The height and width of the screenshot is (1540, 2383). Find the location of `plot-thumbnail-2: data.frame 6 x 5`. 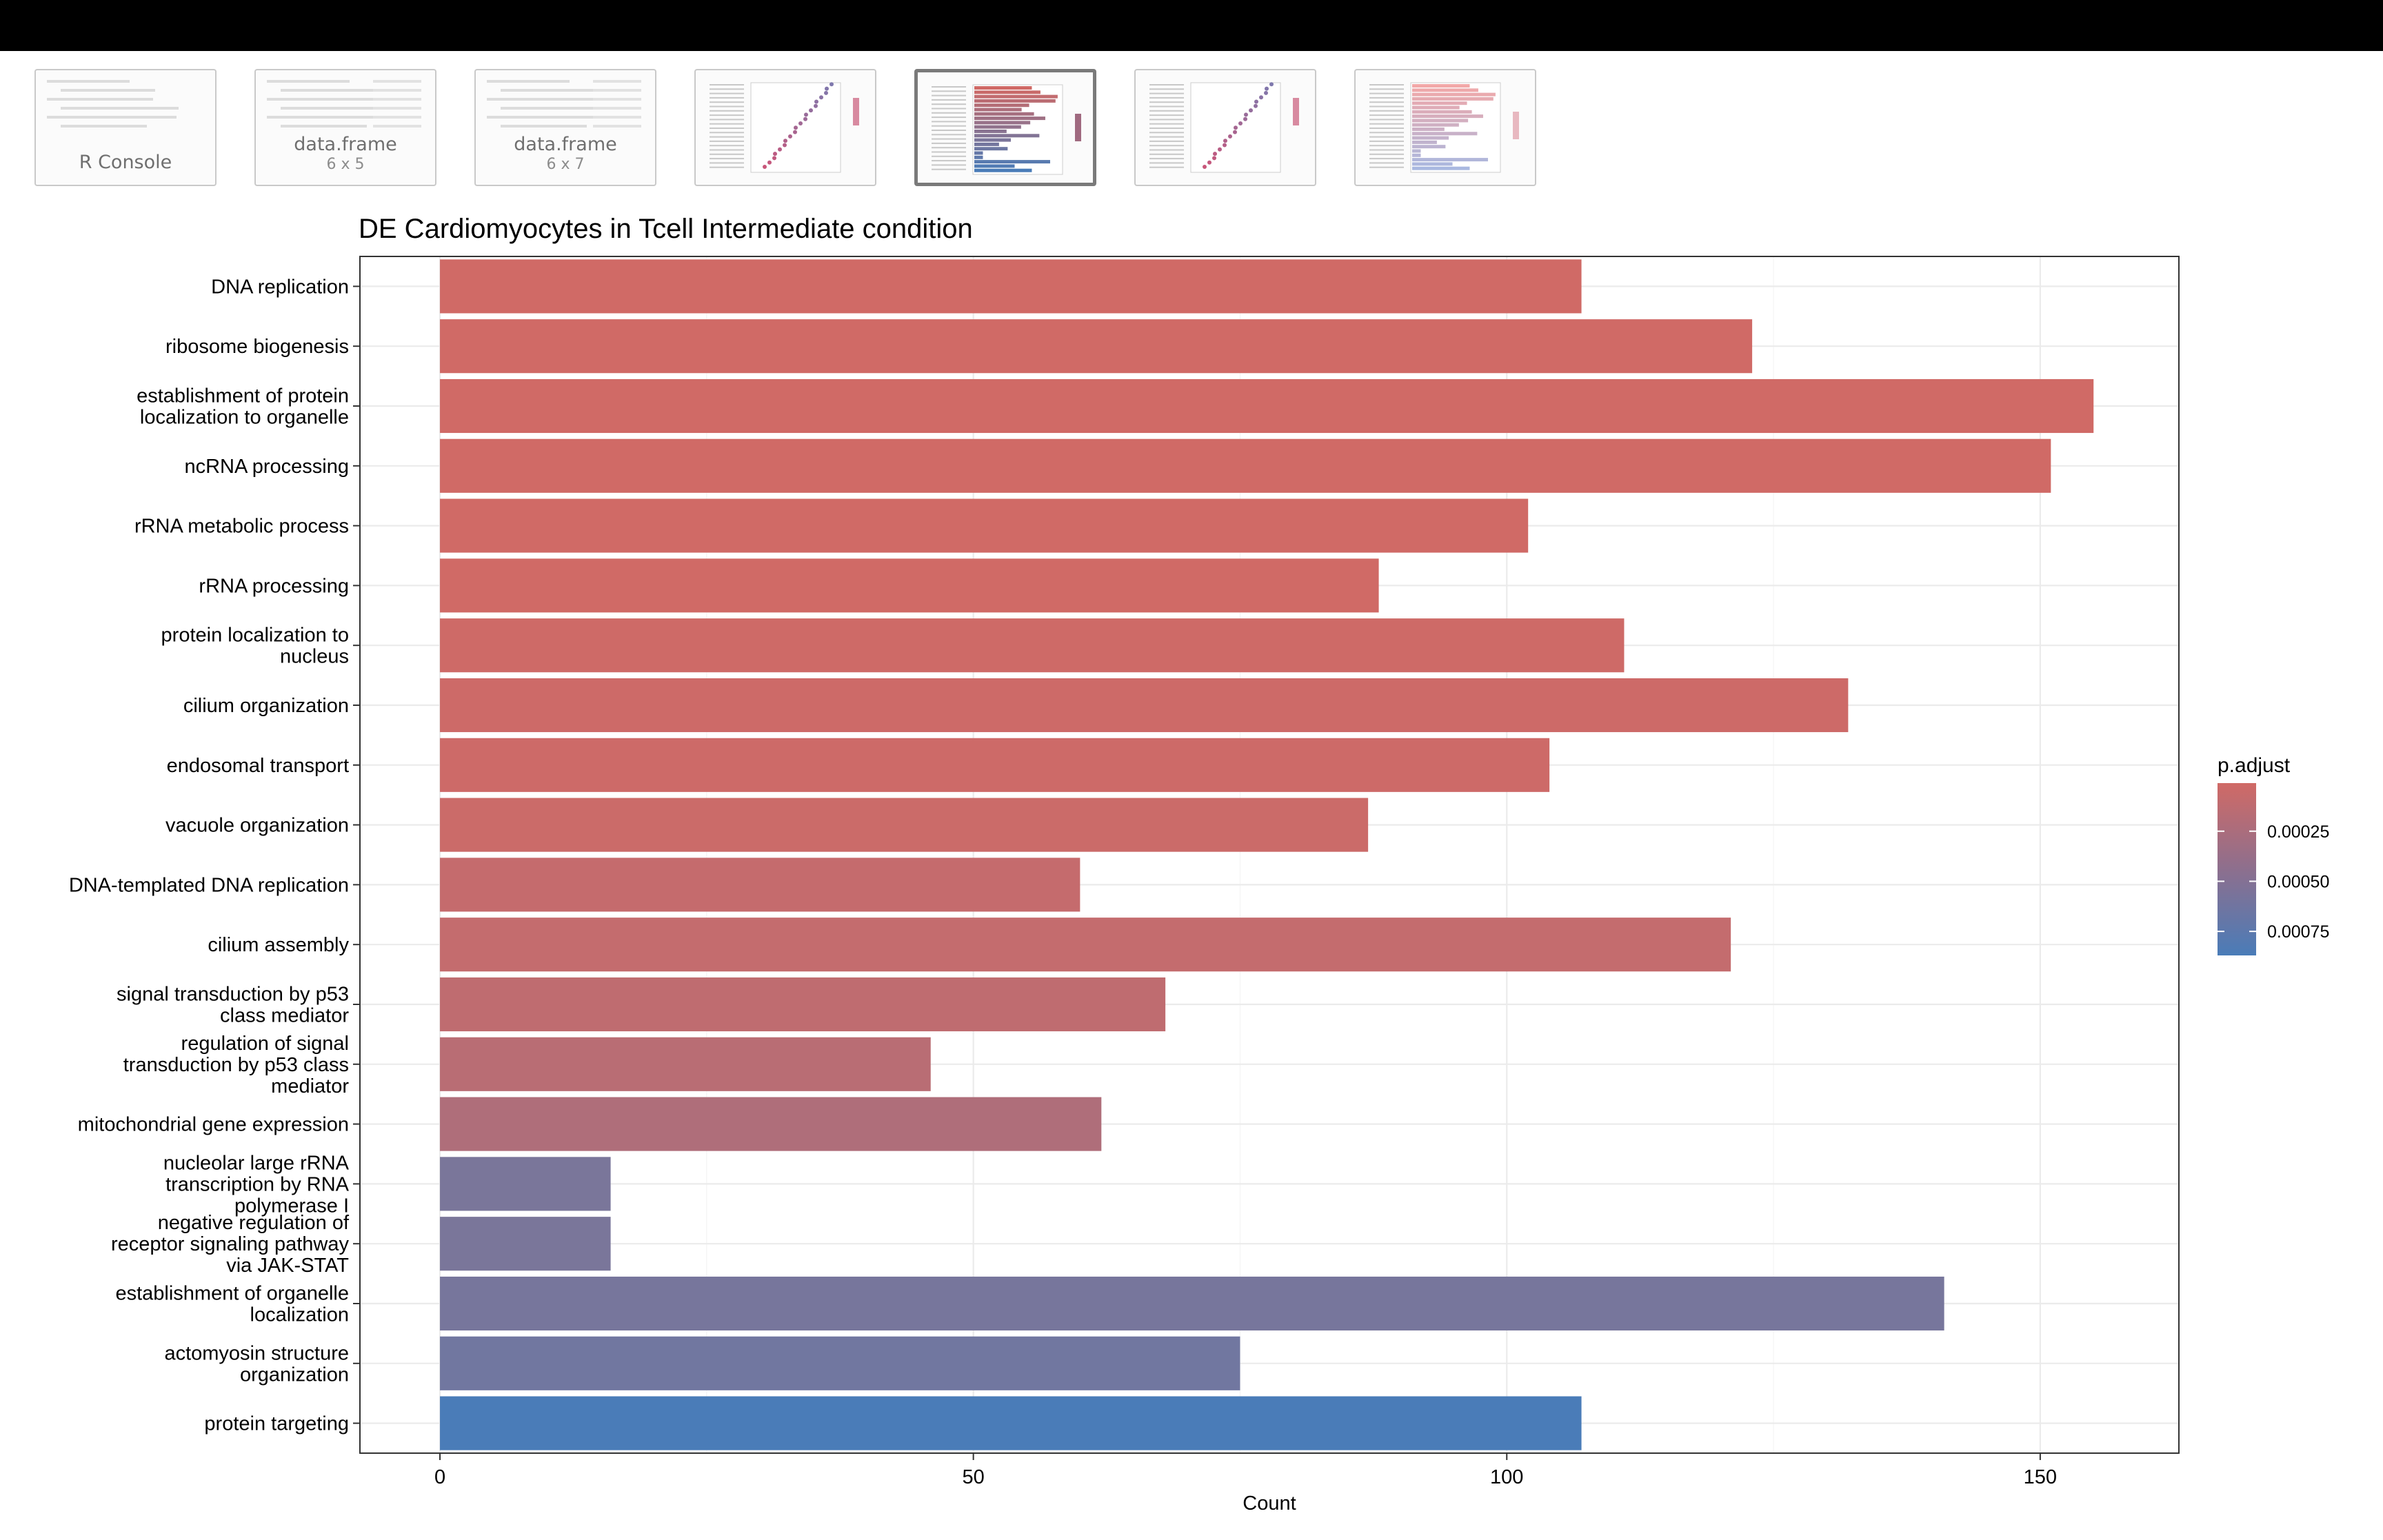

plot-thumbnail-2: data.frame 6 x 5 is located at coordinates (345, 128).